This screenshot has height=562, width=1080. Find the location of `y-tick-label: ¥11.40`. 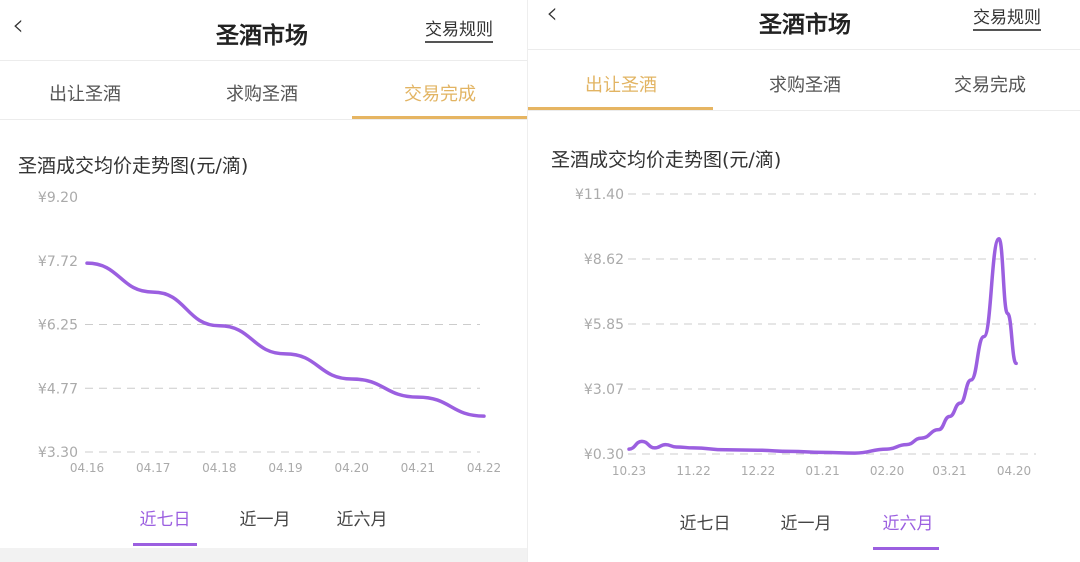

y-tick-label: ¥11.40 is located at coordinates (599, 195).